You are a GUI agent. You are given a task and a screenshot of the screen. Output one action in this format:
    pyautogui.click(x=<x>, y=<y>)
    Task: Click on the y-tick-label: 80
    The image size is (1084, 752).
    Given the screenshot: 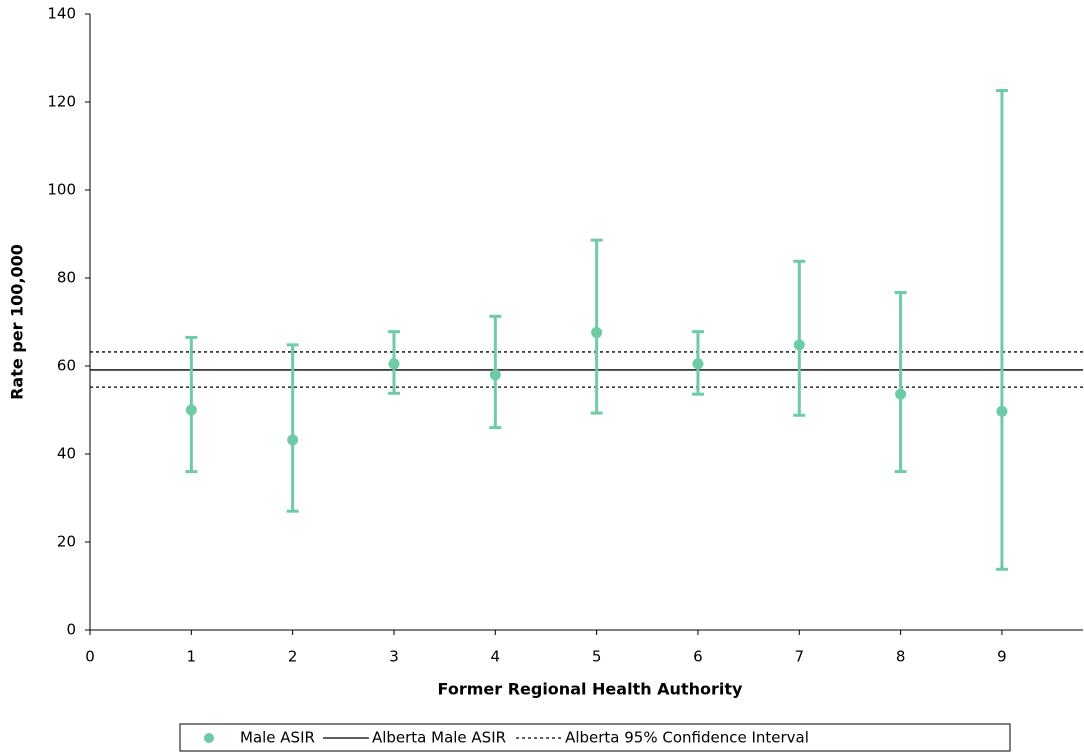 What is the action you would take?
    pyautogui.click(x=66, y=278)
    